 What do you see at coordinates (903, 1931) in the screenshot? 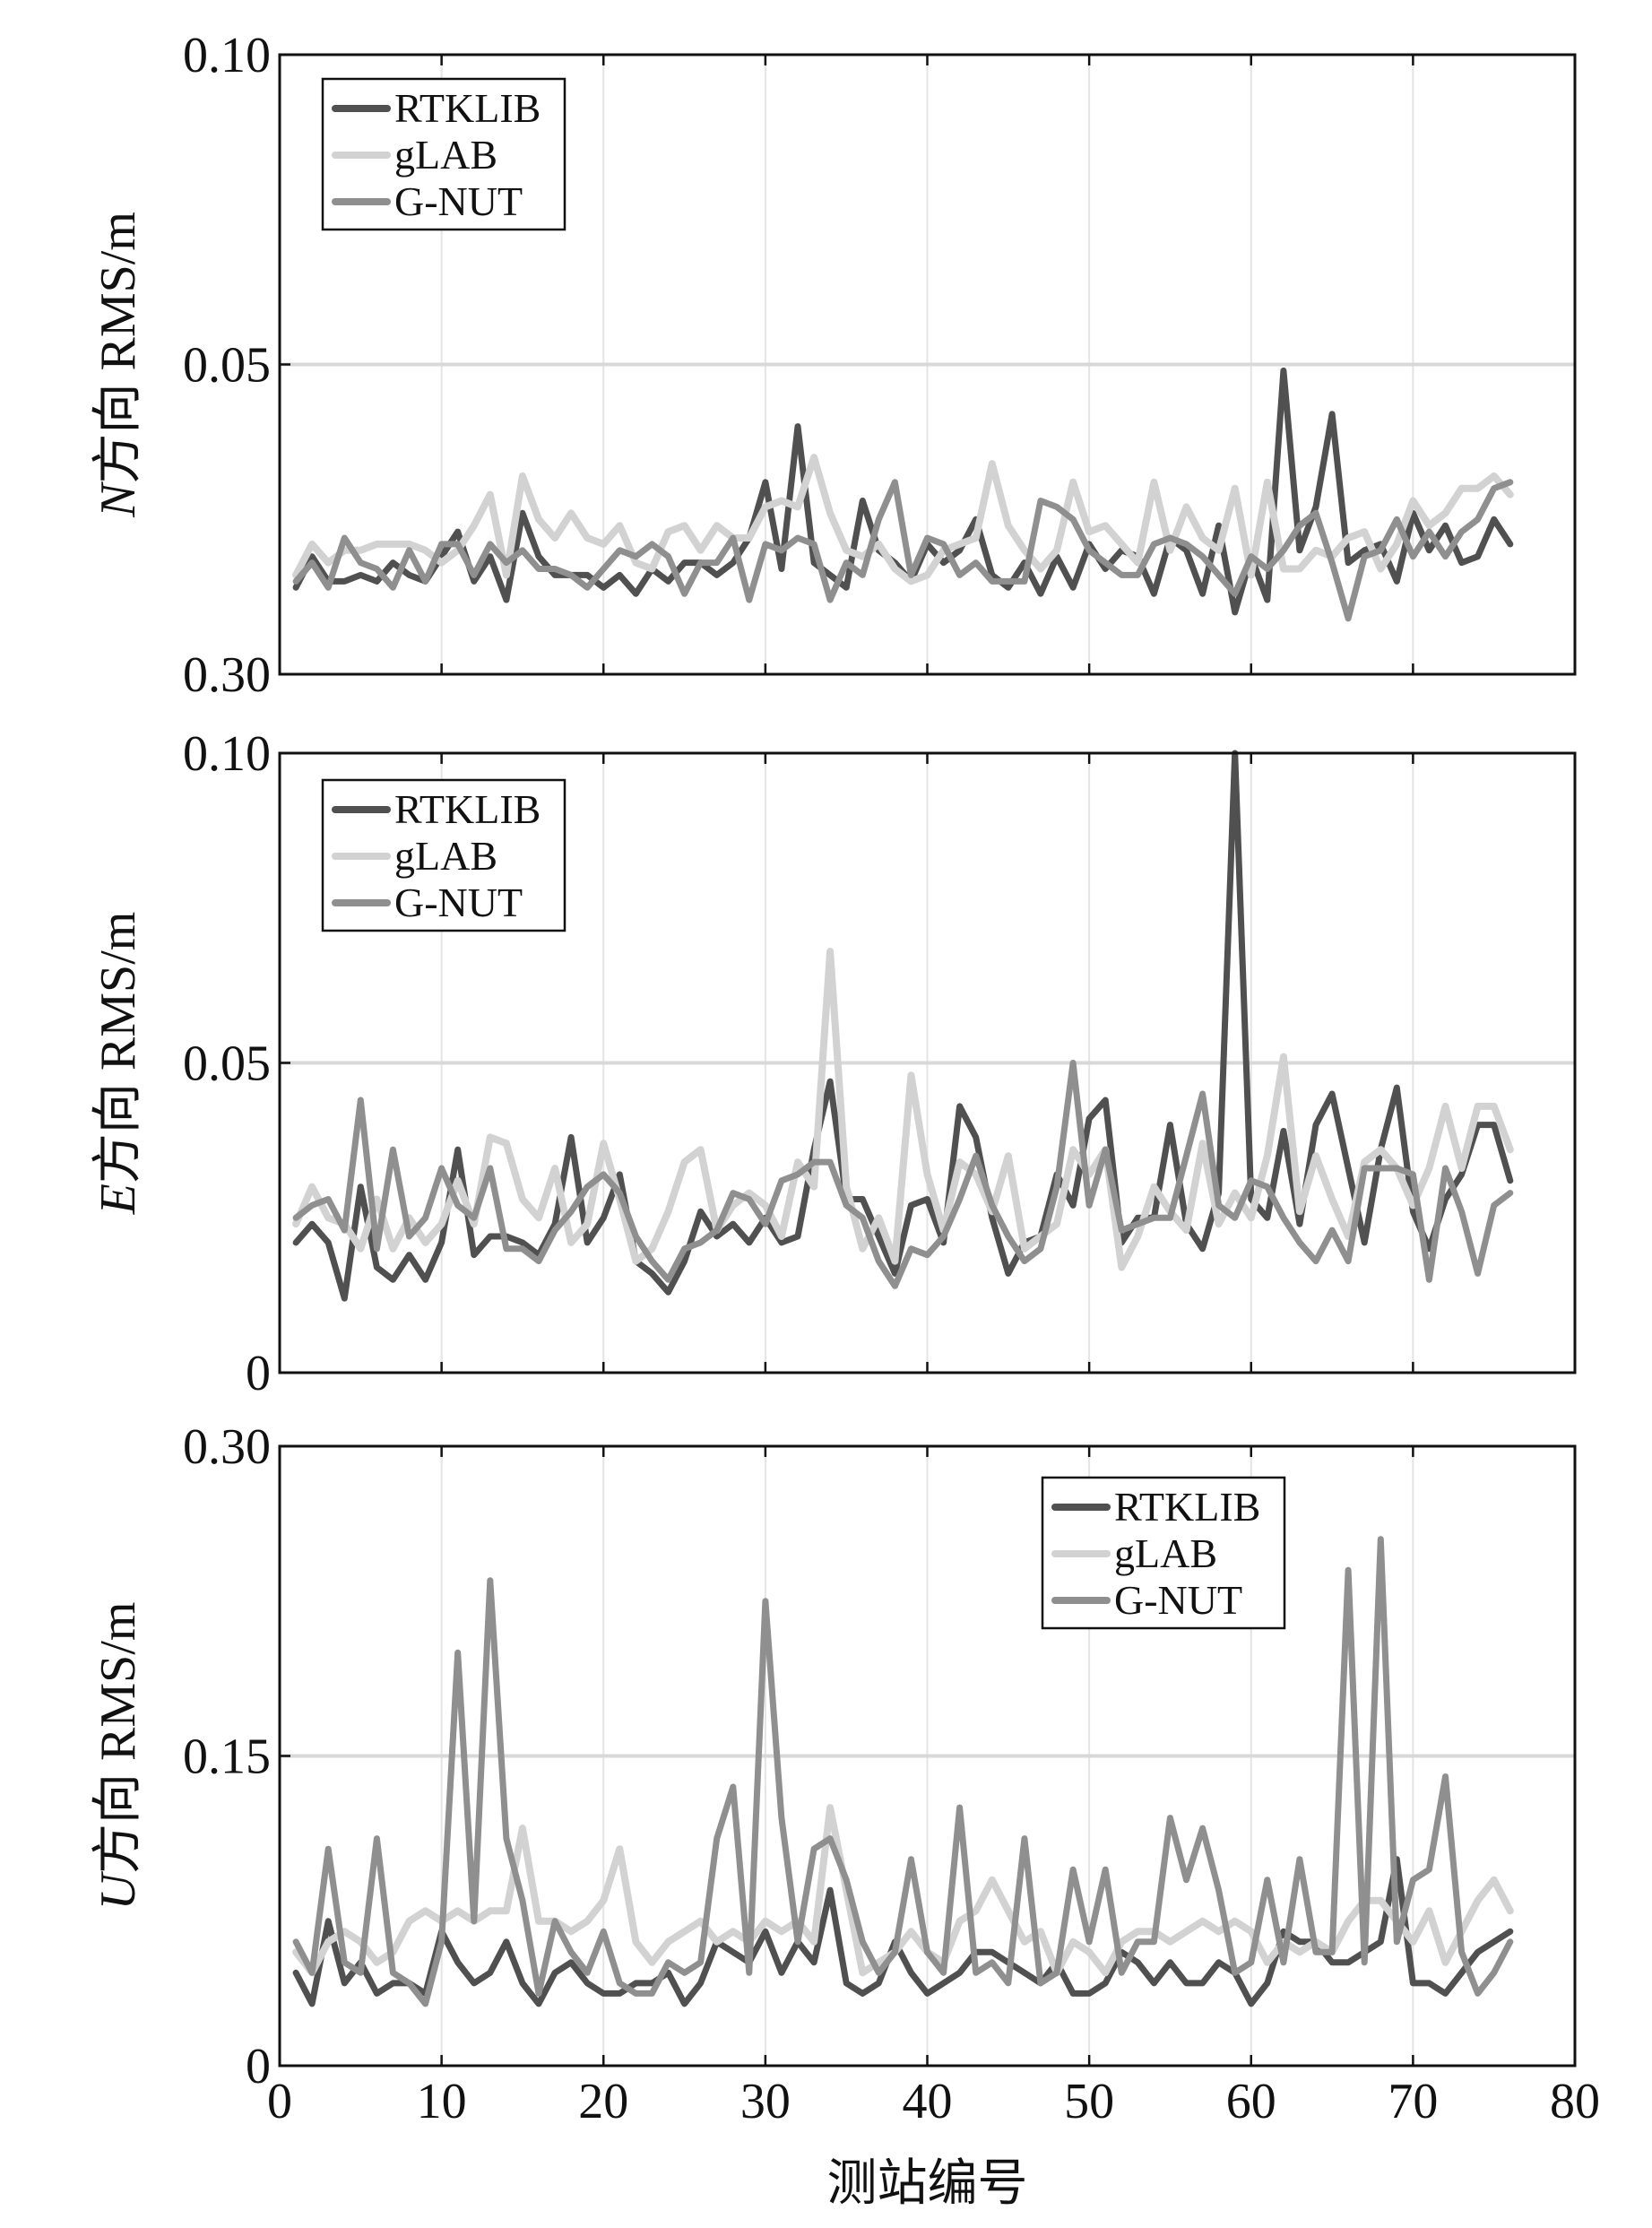
I see `series-line-rtklib` at bounding box center [903, 1931].